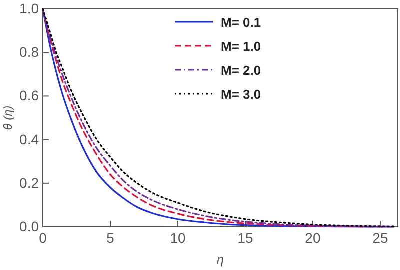  What do you see at coordinates (30, 182) in the screenshot?
I see `y-tick-label: 0.2` at bounding box center [30, 182].